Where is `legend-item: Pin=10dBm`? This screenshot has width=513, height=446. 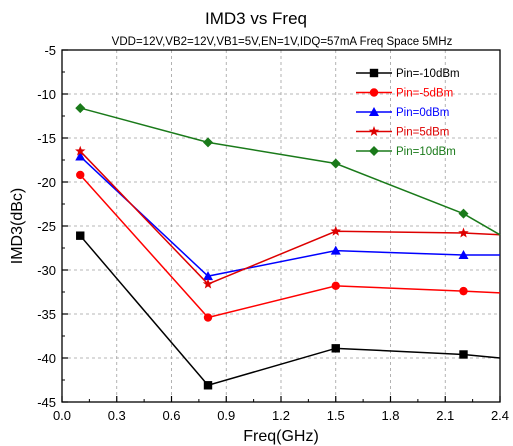
legend-item: Pin=10dBm is located at coordinates (406, 152).